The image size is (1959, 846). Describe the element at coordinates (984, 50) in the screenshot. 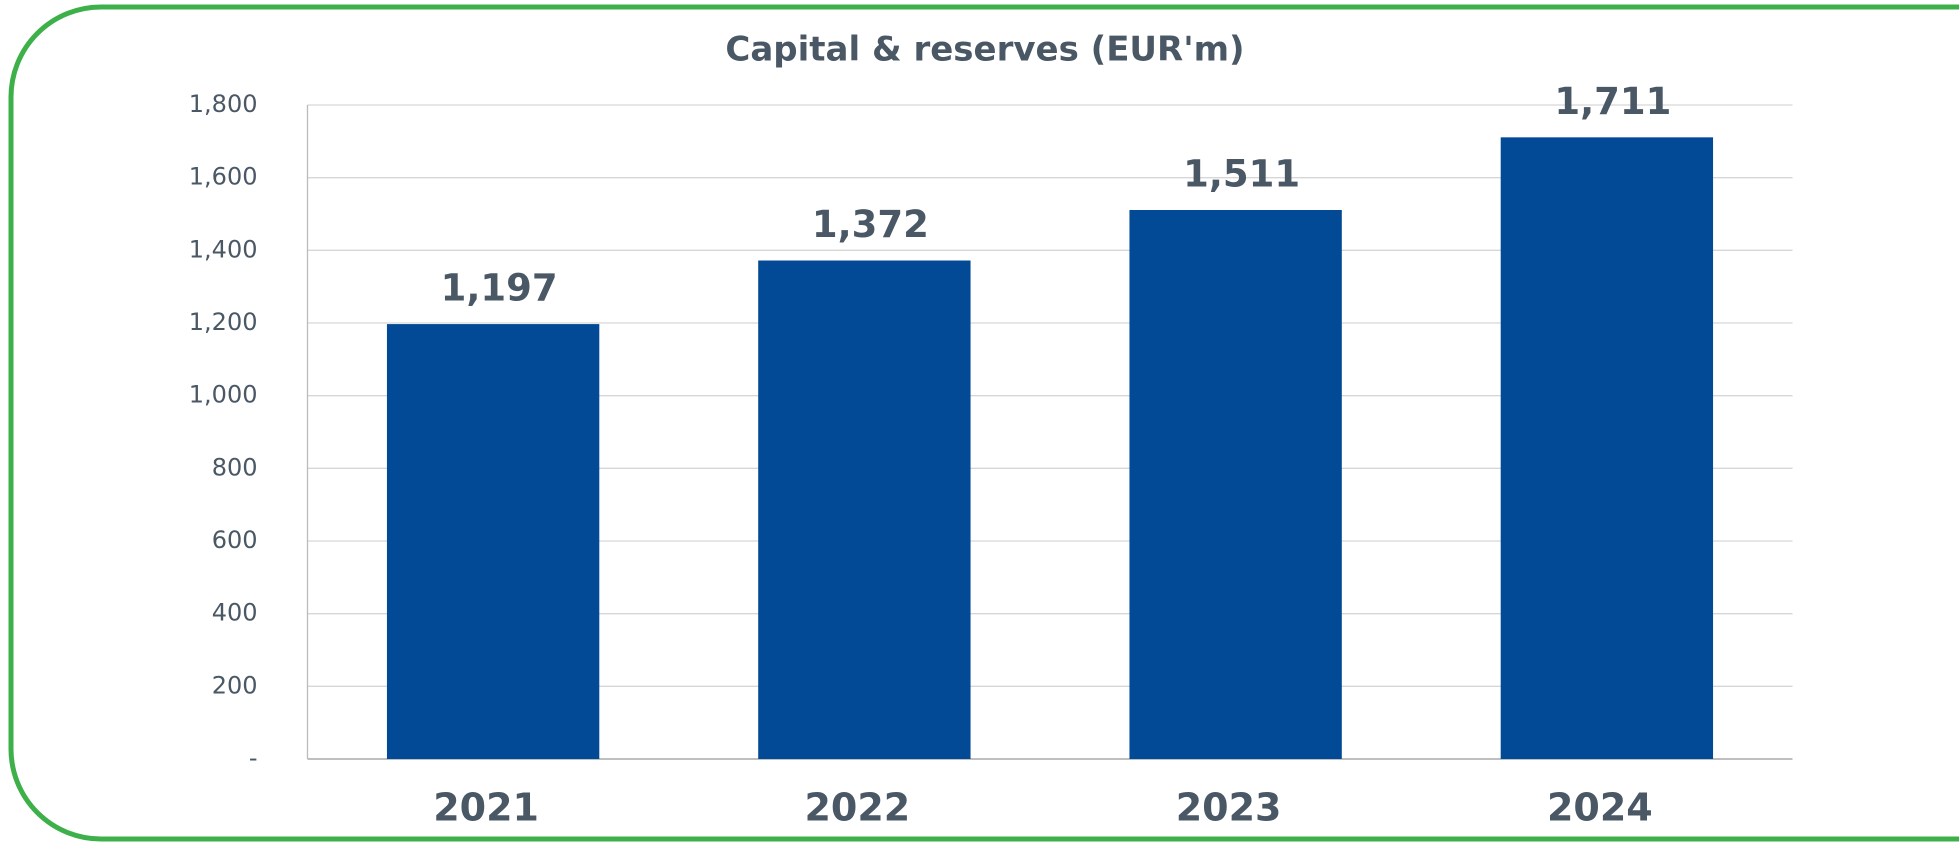

I see `chart-title: Capital & reserves (EUR'm)` at that location.